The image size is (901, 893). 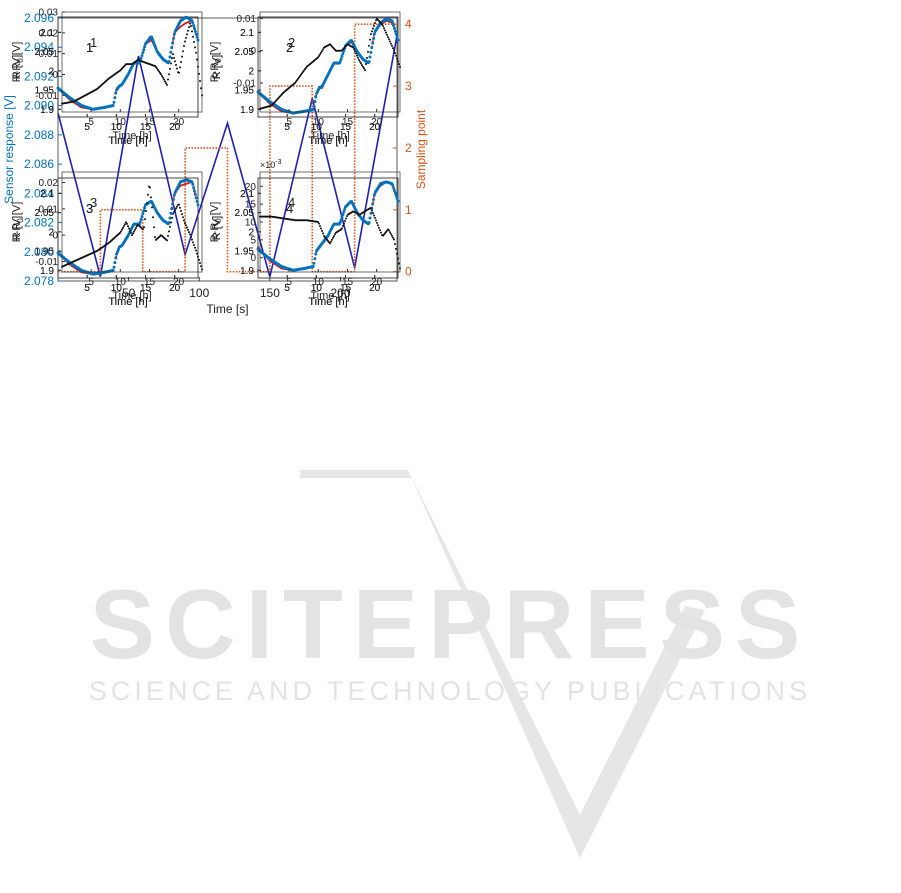 What do you see at coordinates (346, 127) in the screenshot?
I see `x-tick-label: 15` at bounding box center [346, 127].